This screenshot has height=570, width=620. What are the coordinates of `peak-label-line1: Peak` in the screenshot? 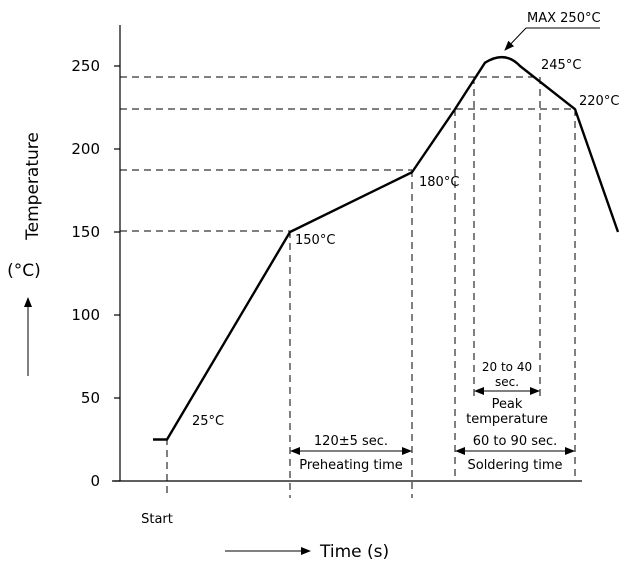 It's located at (507, 404).